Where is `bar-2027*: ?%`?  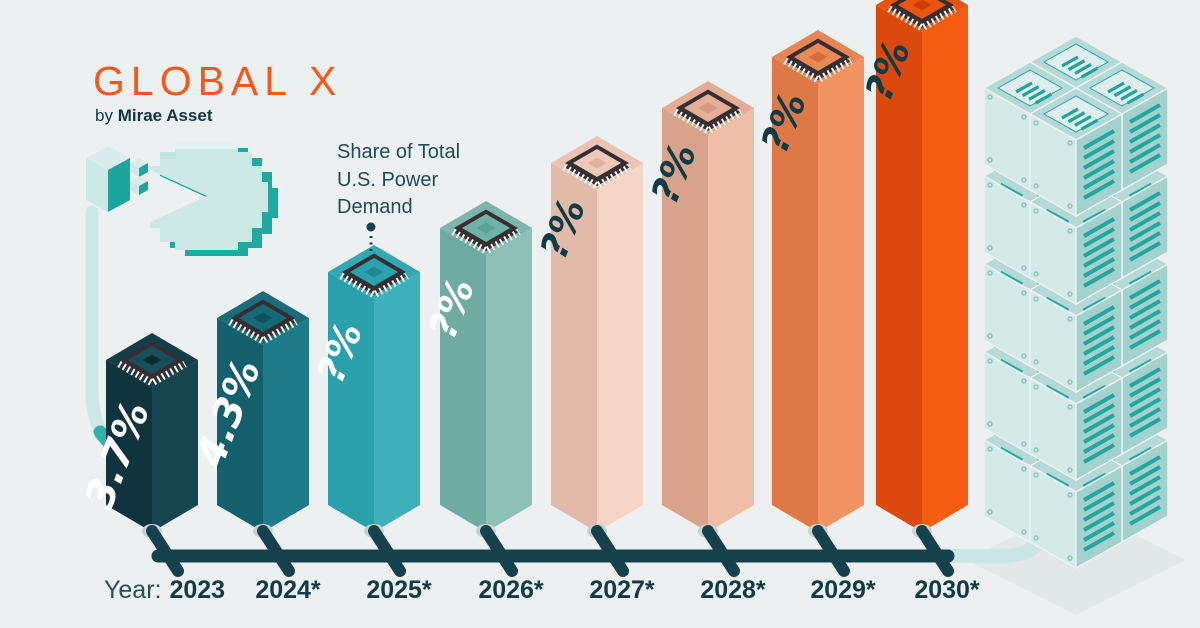 bar-2027*: ?% is located at coordinates (587, 334).